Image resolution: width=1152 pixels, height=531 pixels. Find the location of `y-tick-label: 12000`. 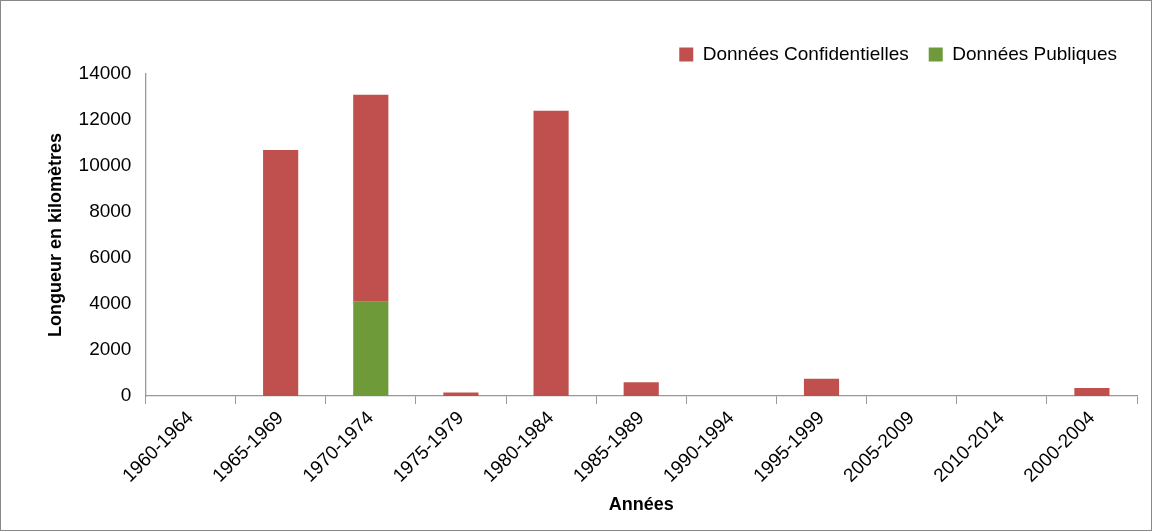

y-tick-label: 12000 is located at coordinates (105, 119).